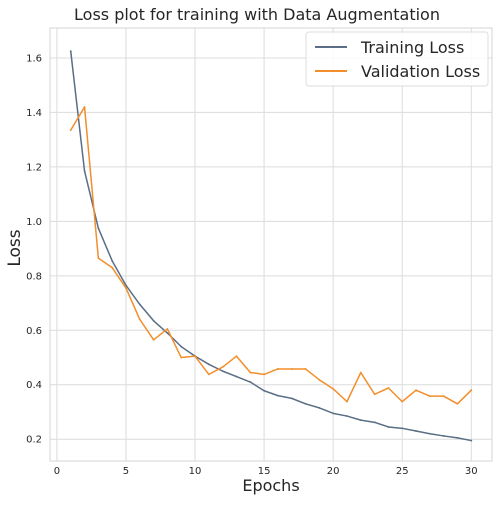 The width and height of the screenshot is (502, 507). I want to click on y-tick-label: 1.6, so click(34, 58).